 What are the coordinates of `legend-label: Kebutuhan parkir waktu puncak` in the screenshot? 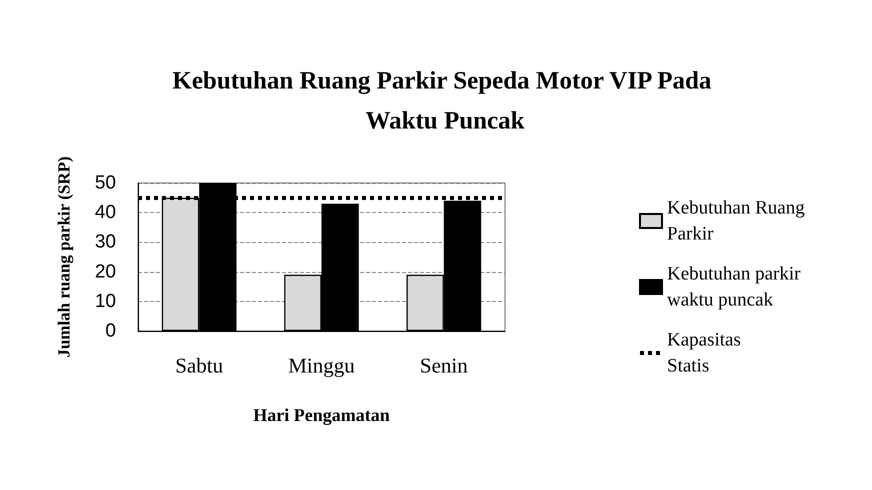 It's located at (736, 287).